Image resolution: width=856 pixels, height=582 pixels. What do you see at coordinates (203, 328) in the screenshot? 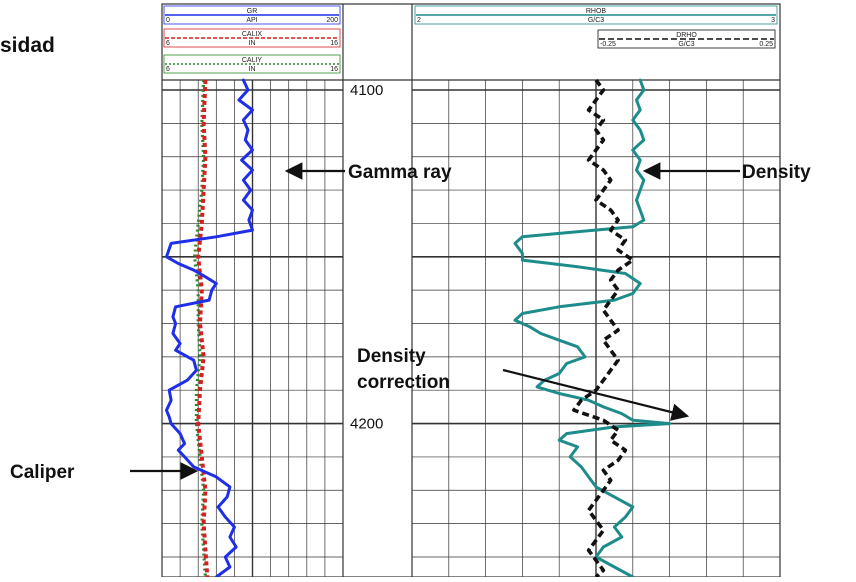
I see `caliper-x-curve` at bounding box center [203, 328].